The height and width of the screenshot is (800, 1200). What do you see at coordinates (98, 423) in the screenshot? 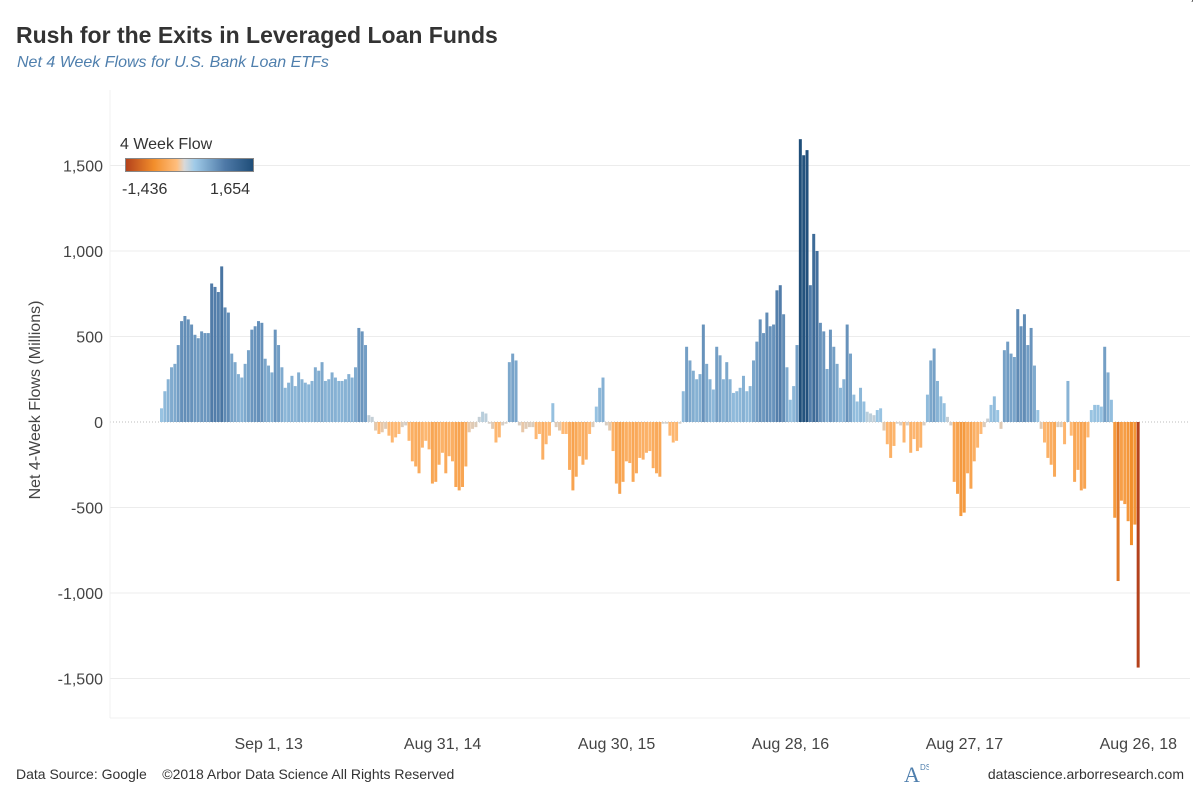
I see `y-tick-label: 0` at bounding box center [98, 423].